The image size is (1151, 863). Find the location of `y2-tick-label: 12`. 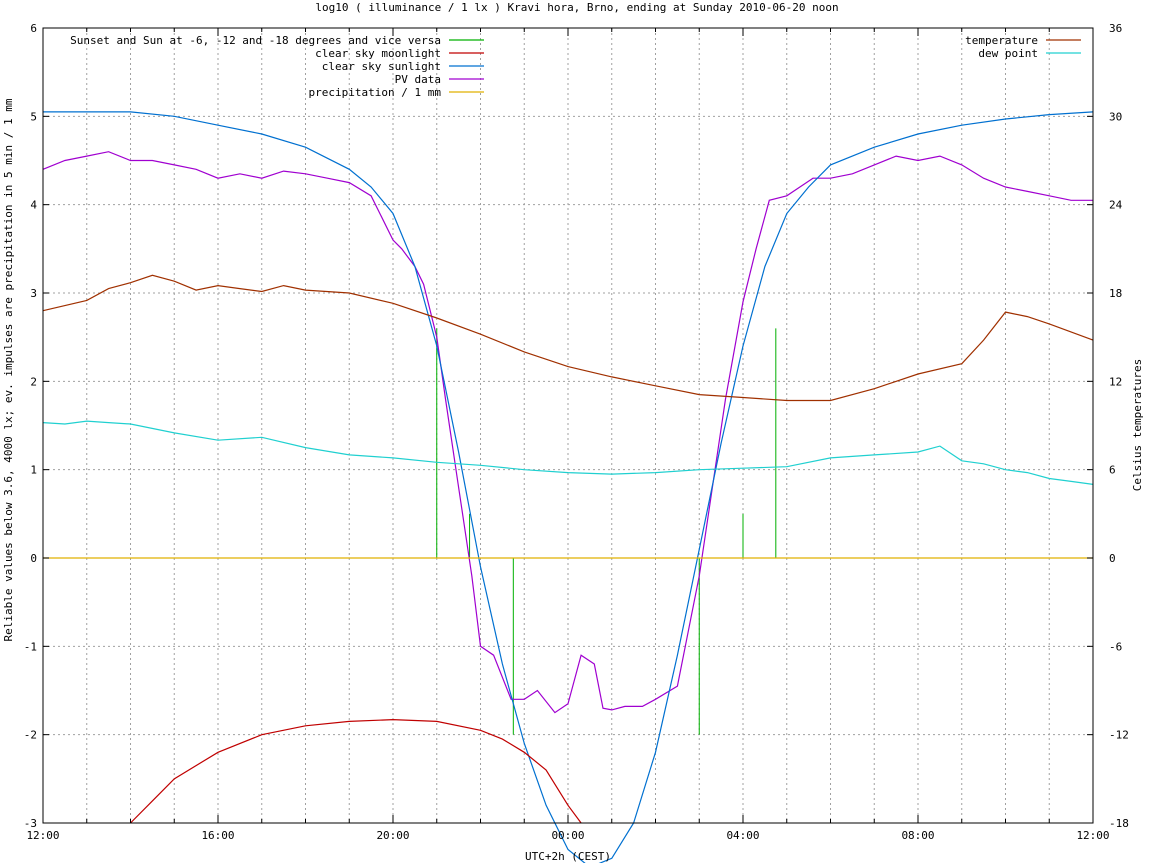

y2-tick-label: 12 is located at coordinates (1115, 381).